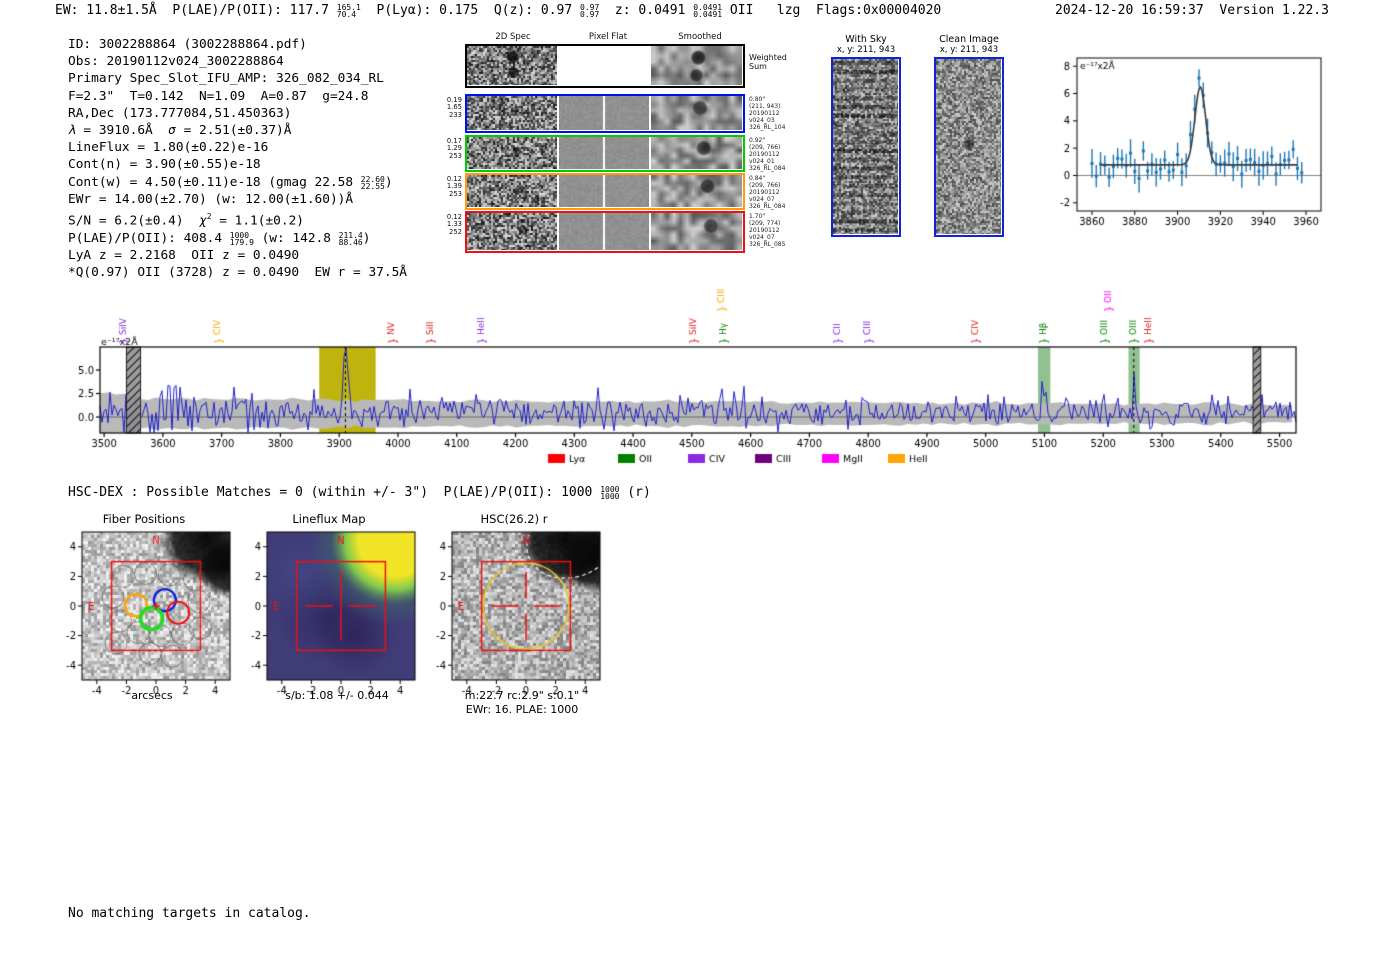 The height and width of the screenshot is (953, 1400). Describe the element at coordinates (969, 50) in the screenshot. I see `clean-image-coords: x, y: 211, 943` at that location.